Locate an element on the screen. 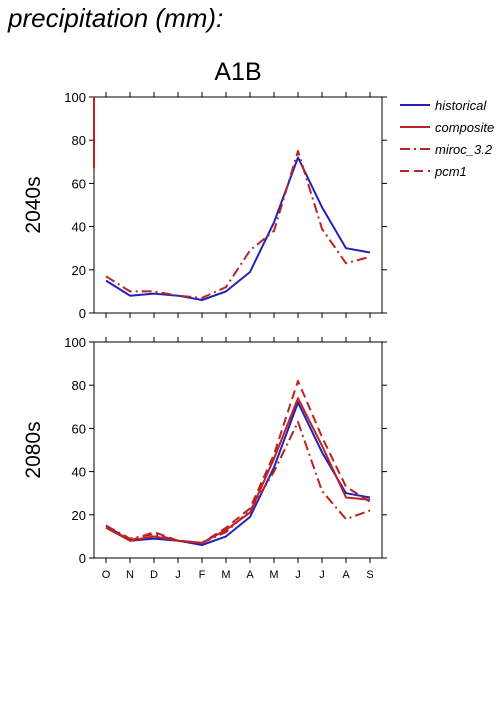 The image size is (501, 709). x-tick-label: O is located at coordinates (106, 575).